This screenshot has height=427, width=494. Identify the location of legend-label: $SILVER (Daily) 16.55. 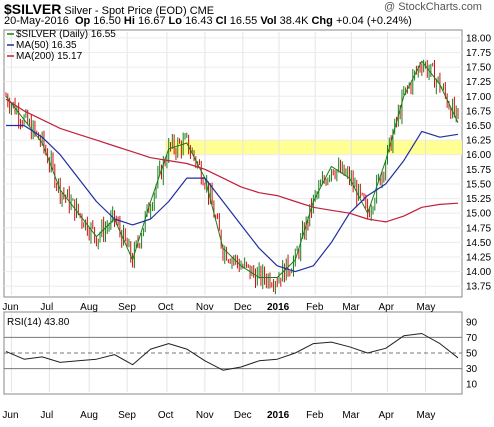
(66, 34).